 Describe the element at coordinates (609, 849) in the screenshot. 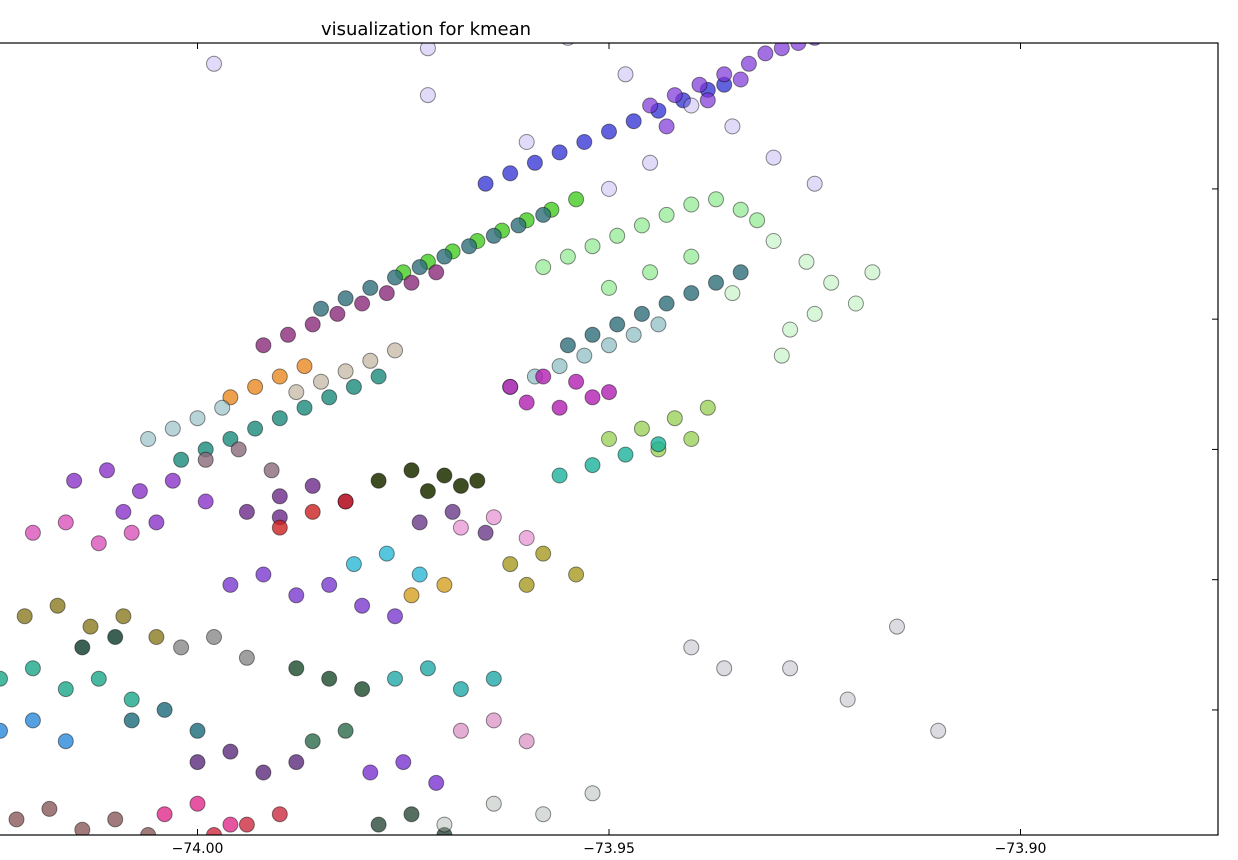

I see `x-tick-label: −73.95` at that location.